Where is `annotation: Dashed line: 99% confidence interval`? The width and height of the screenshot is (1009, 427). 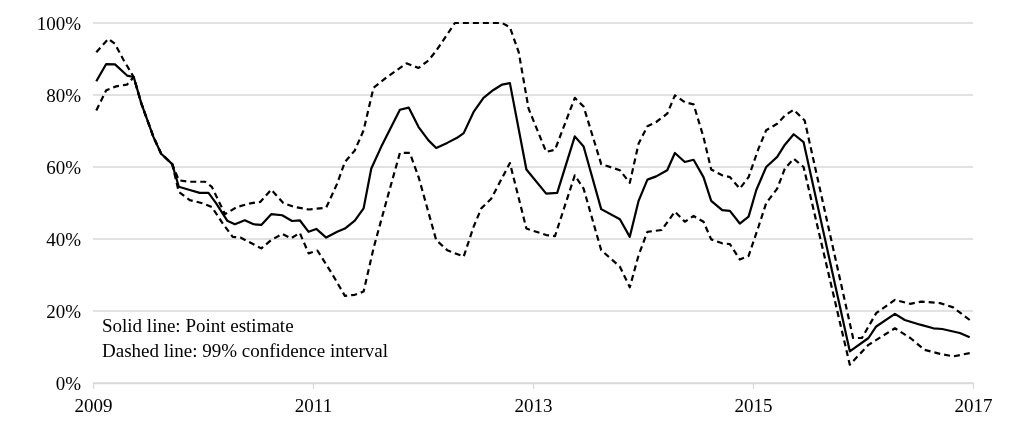
annotation: Dashed line: 99% confidence interval is located at coordinates (245, 350).